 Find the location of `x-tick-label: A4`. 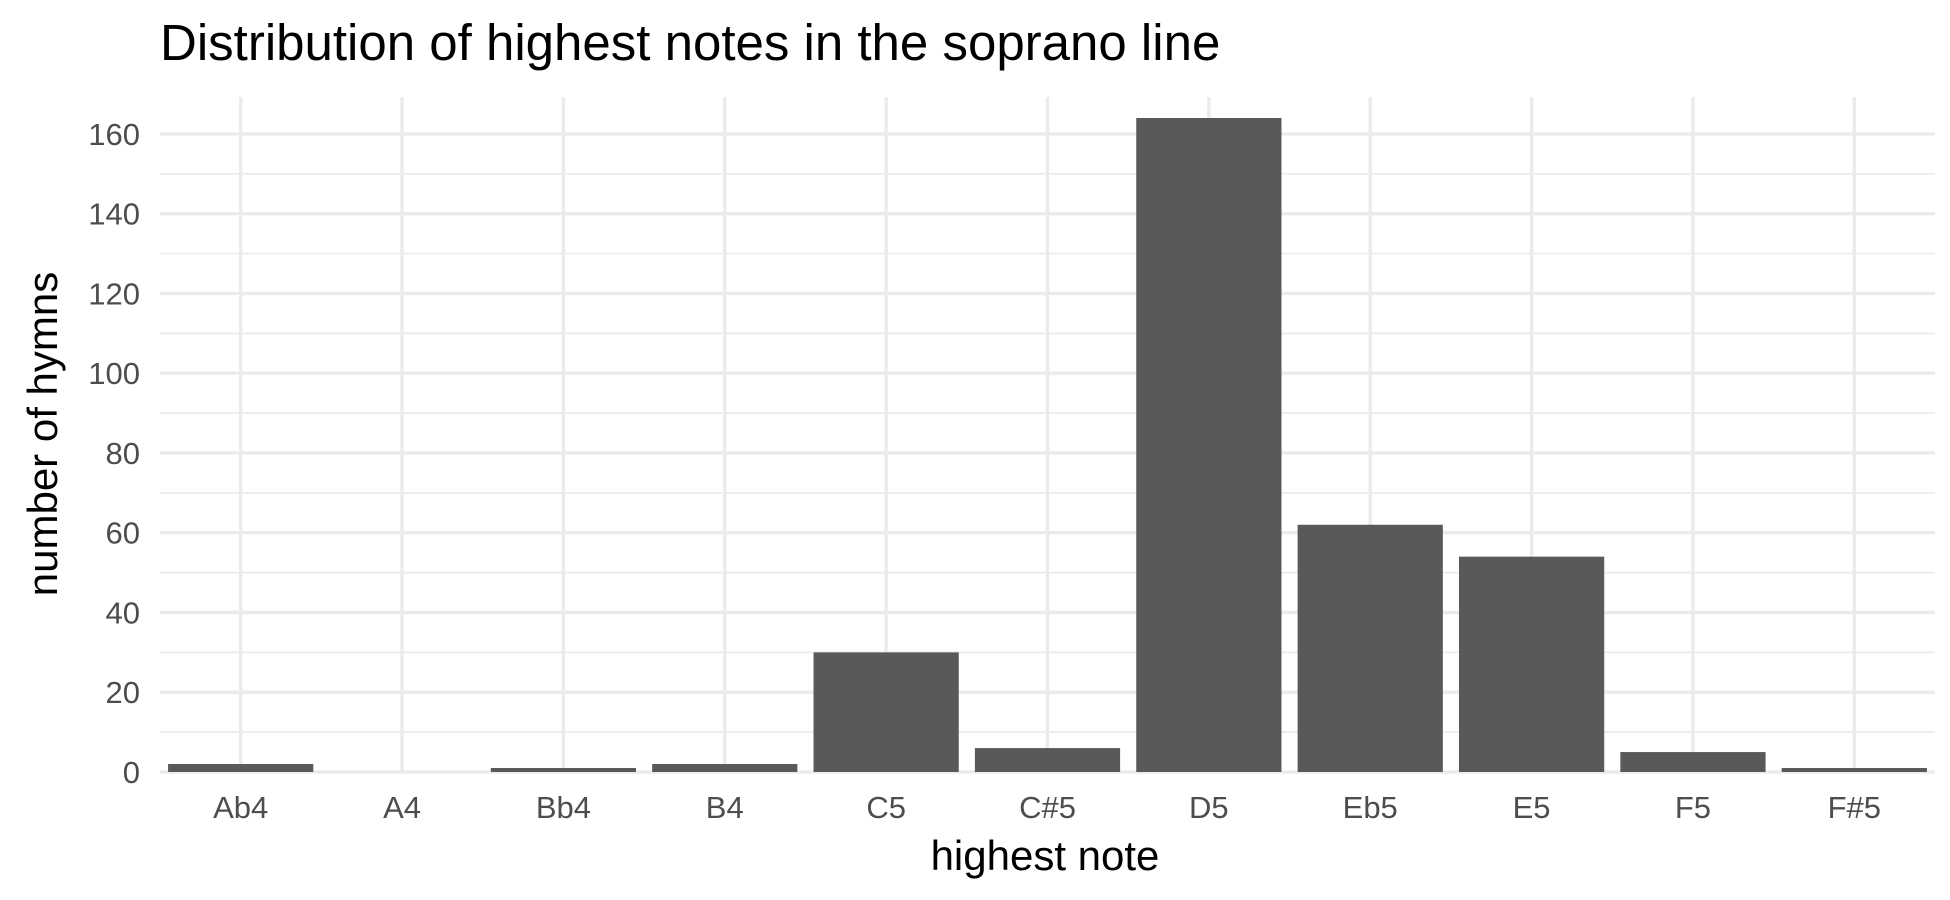

x-tick-label: A4 is located at coordinates (402, 807).